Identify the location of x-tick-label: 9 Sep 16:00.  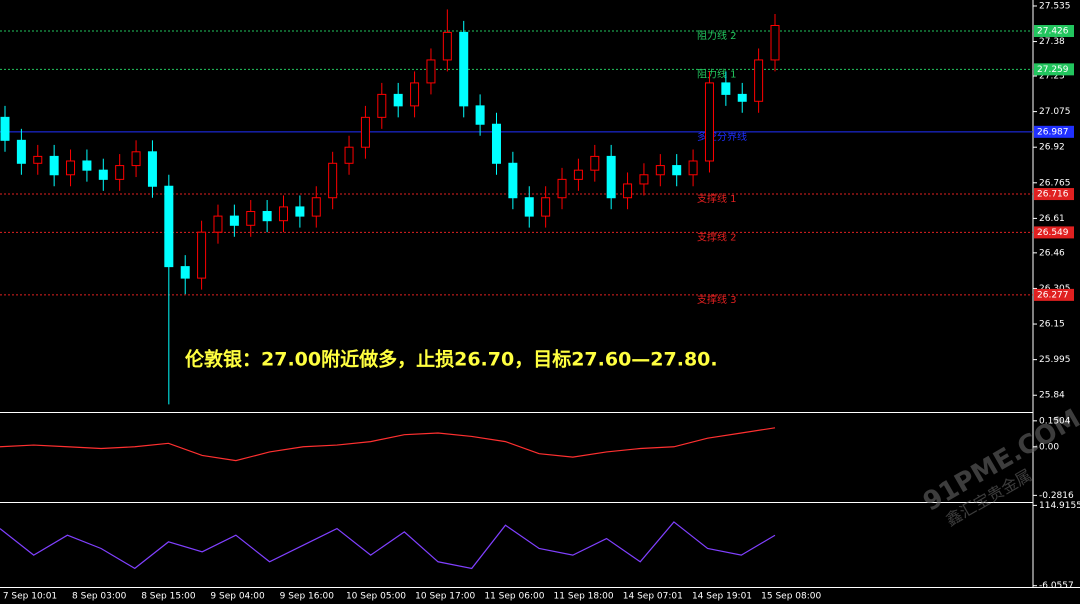
(307, 597).